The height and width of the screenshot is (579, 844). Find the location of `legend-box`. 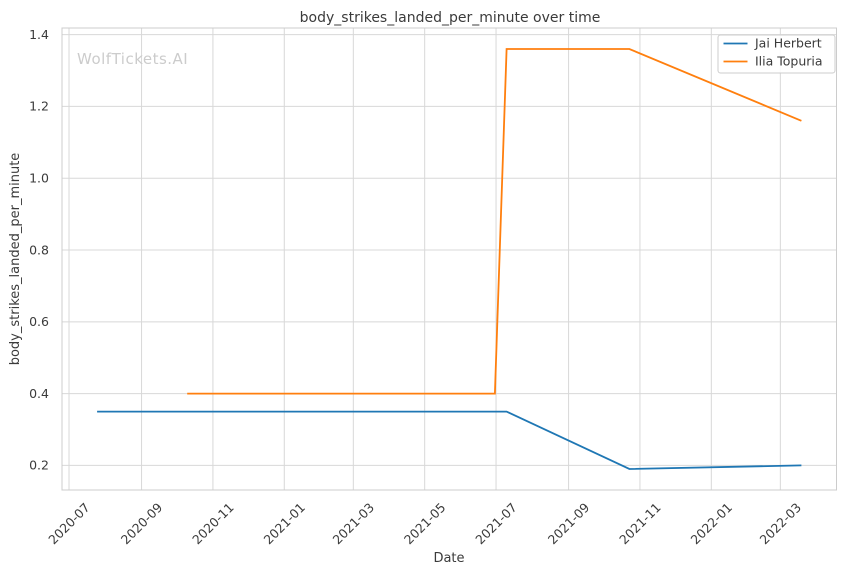

legend-box is located at coordinates (776, 54).